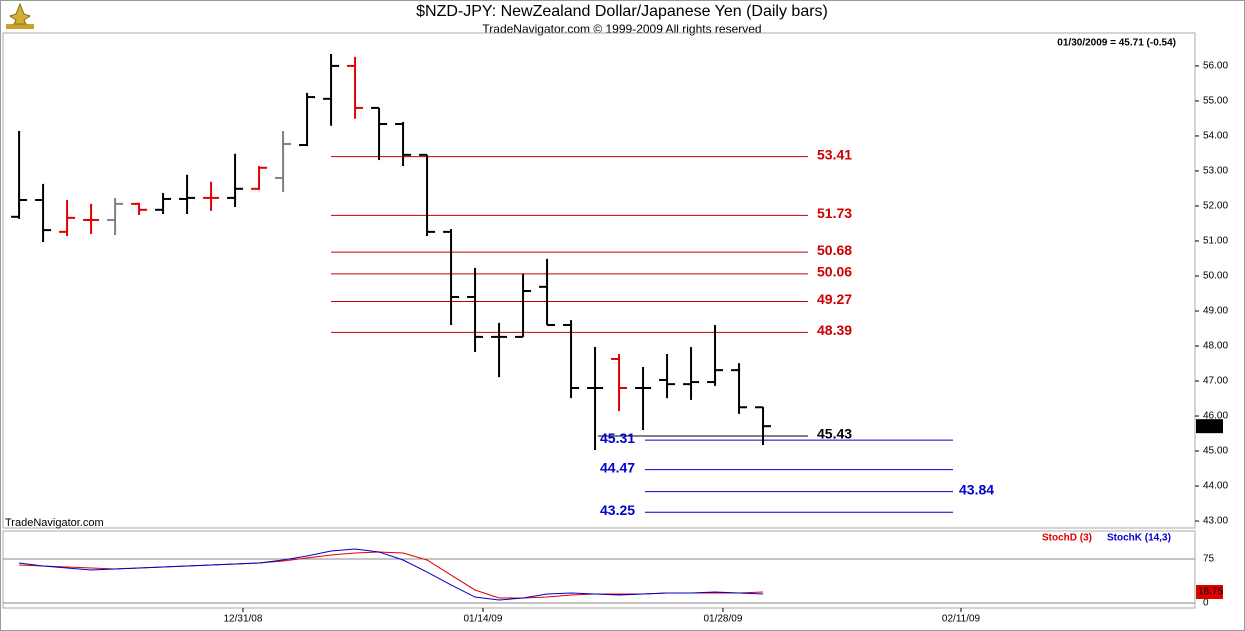 Image resolution: width=1245 pixels, height=631 pixels. I want to click on y-tick-label: 50.00, so click(1215, 276).